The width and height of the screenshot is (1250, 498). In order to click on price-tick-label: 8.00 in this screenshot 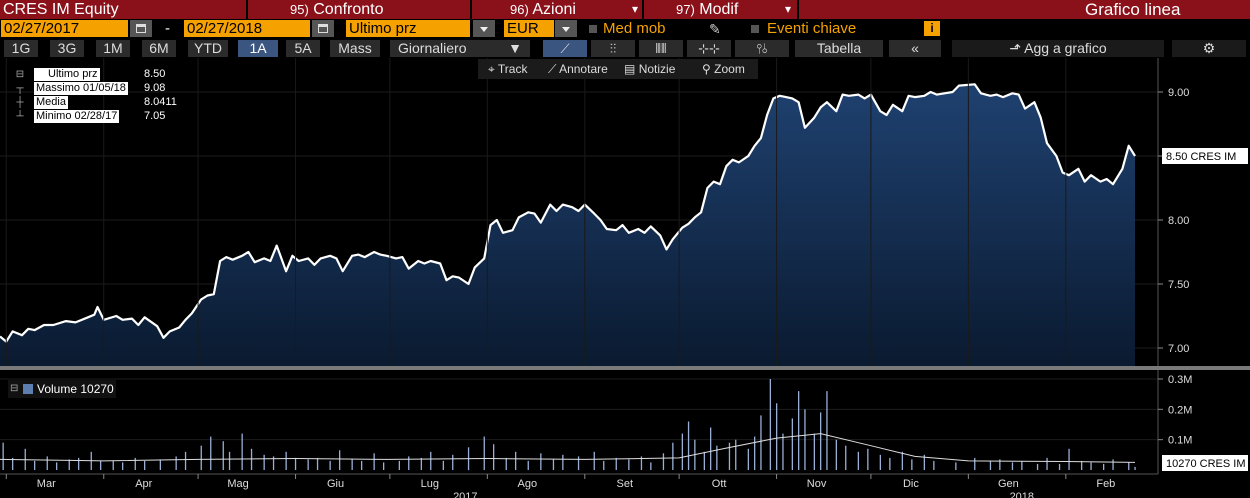, I will do `click(1178, 221)`.